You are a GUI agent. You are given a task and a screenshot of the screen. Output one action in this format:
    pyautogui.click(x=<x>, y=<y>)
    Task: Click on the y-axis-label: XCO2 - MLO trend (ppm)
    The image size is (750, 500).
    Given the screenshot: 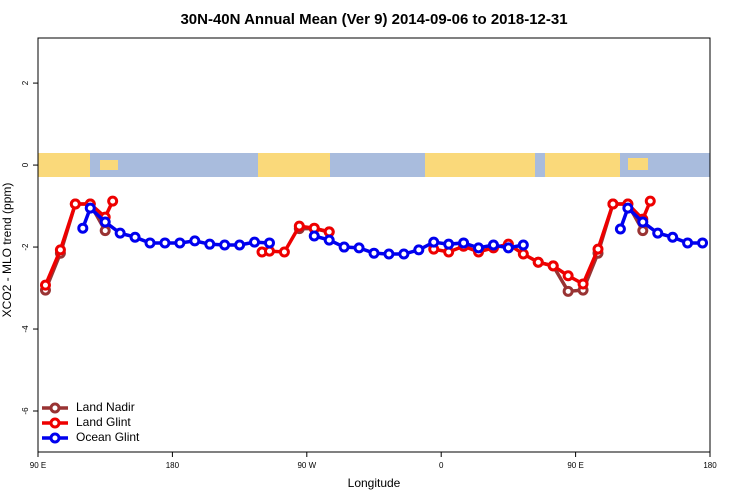 What is the action you would take?
    pyautogui.click(x=7, y=250)
    